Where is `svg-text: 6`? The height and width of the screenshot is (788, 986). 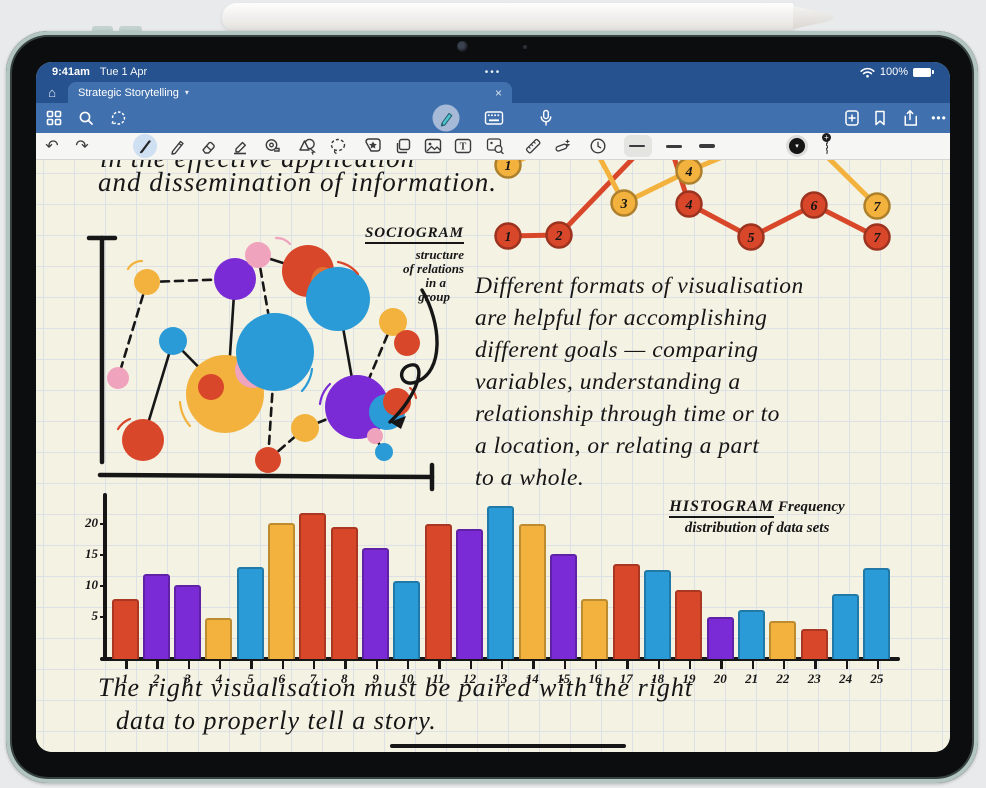
svg-text: 6 is located at coordinates (814, 206).